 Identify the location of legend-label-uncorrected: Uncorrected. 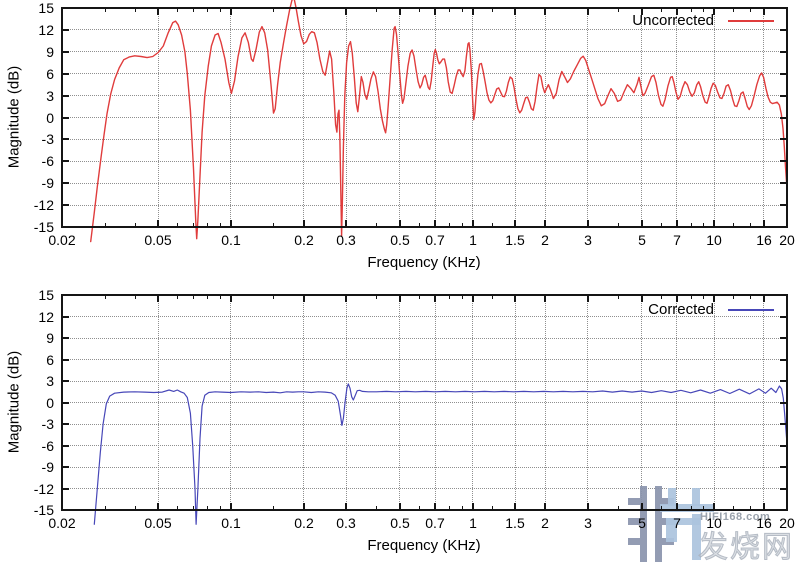
(673, 20).